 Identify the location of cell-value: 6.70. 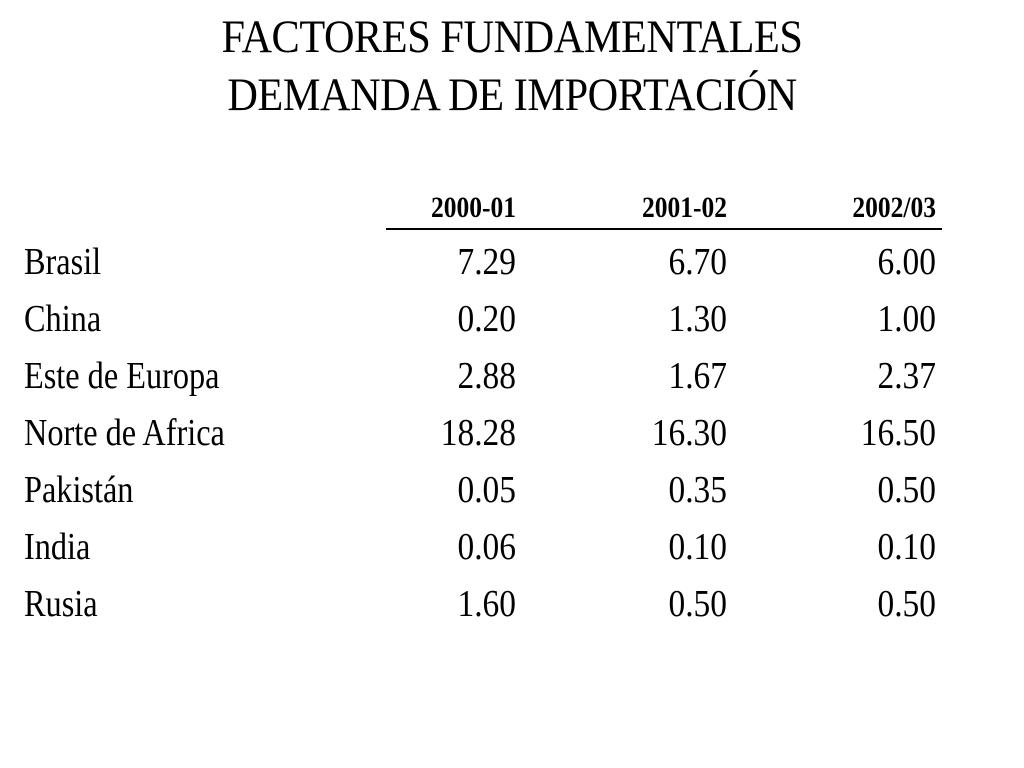
(697, 262).